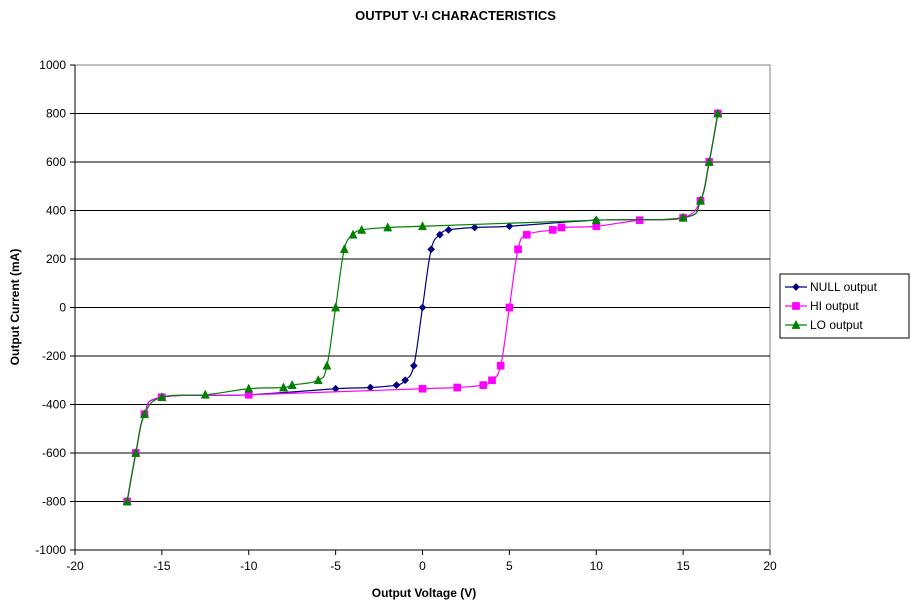 The image size is (911, 604). What do you see at coordinates (424, 593) in the screenshot?
I see `x-axis-title: Output Voltage (V)` at bounding box center [424, 593].